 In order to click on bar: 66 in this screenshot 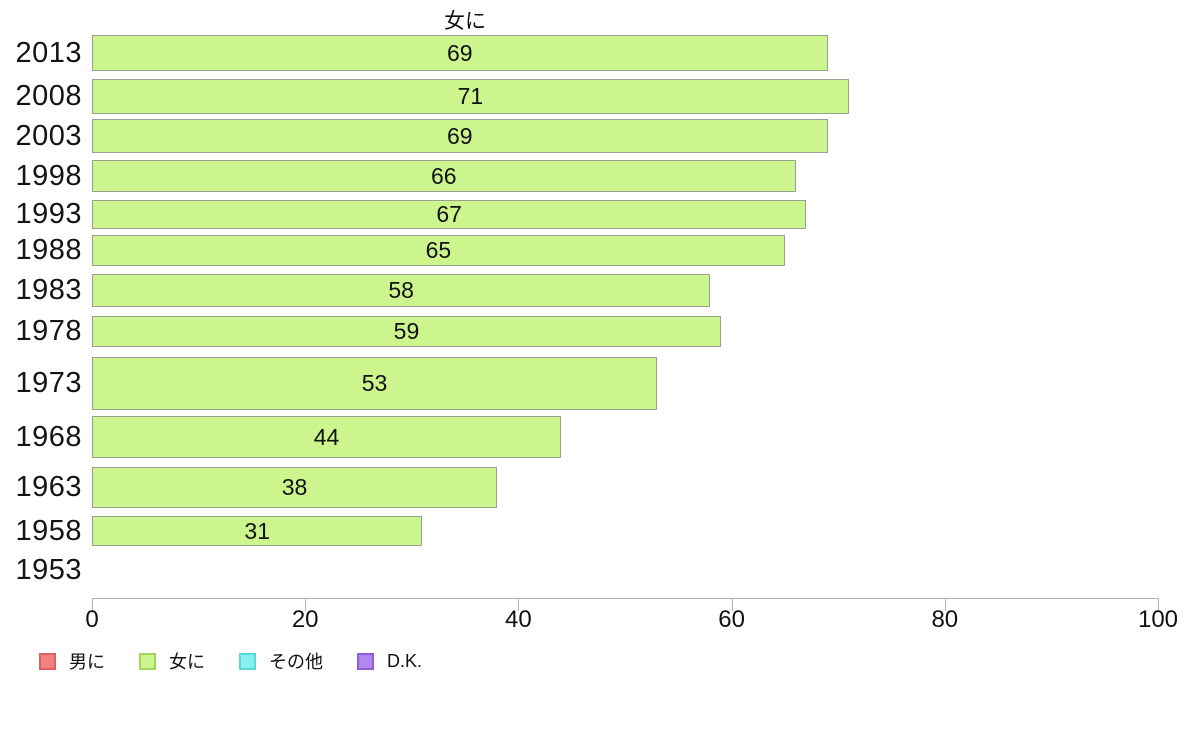, I will do `click(444, 176)`.